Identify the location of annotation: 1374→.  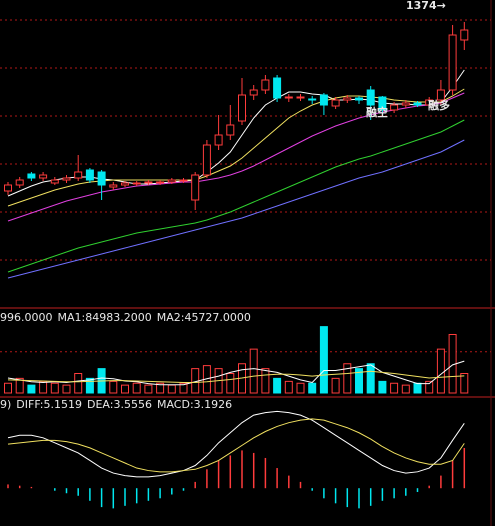
(426, 6).